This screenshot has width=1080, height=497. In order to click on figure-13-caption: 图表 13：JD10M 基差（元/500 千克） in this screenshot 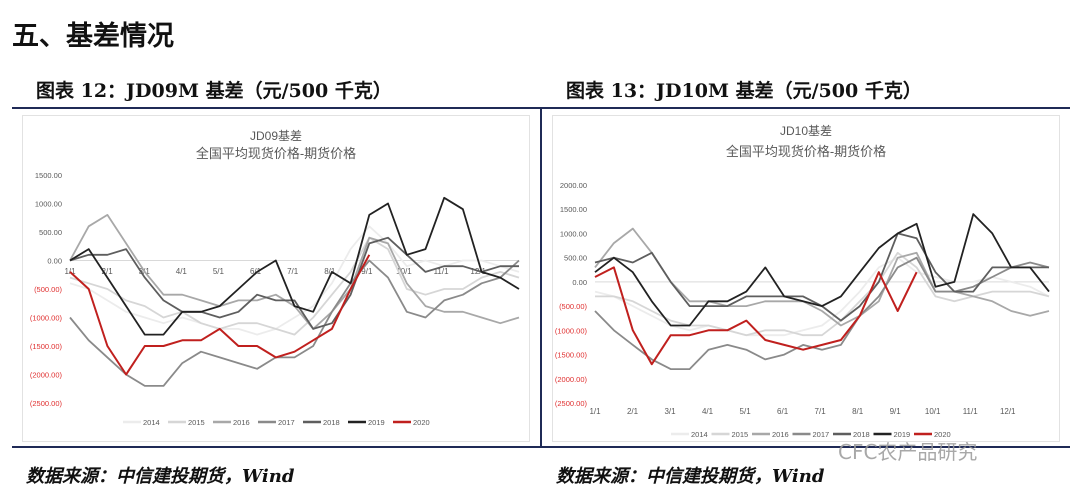, I will do `click(744, 91)`.